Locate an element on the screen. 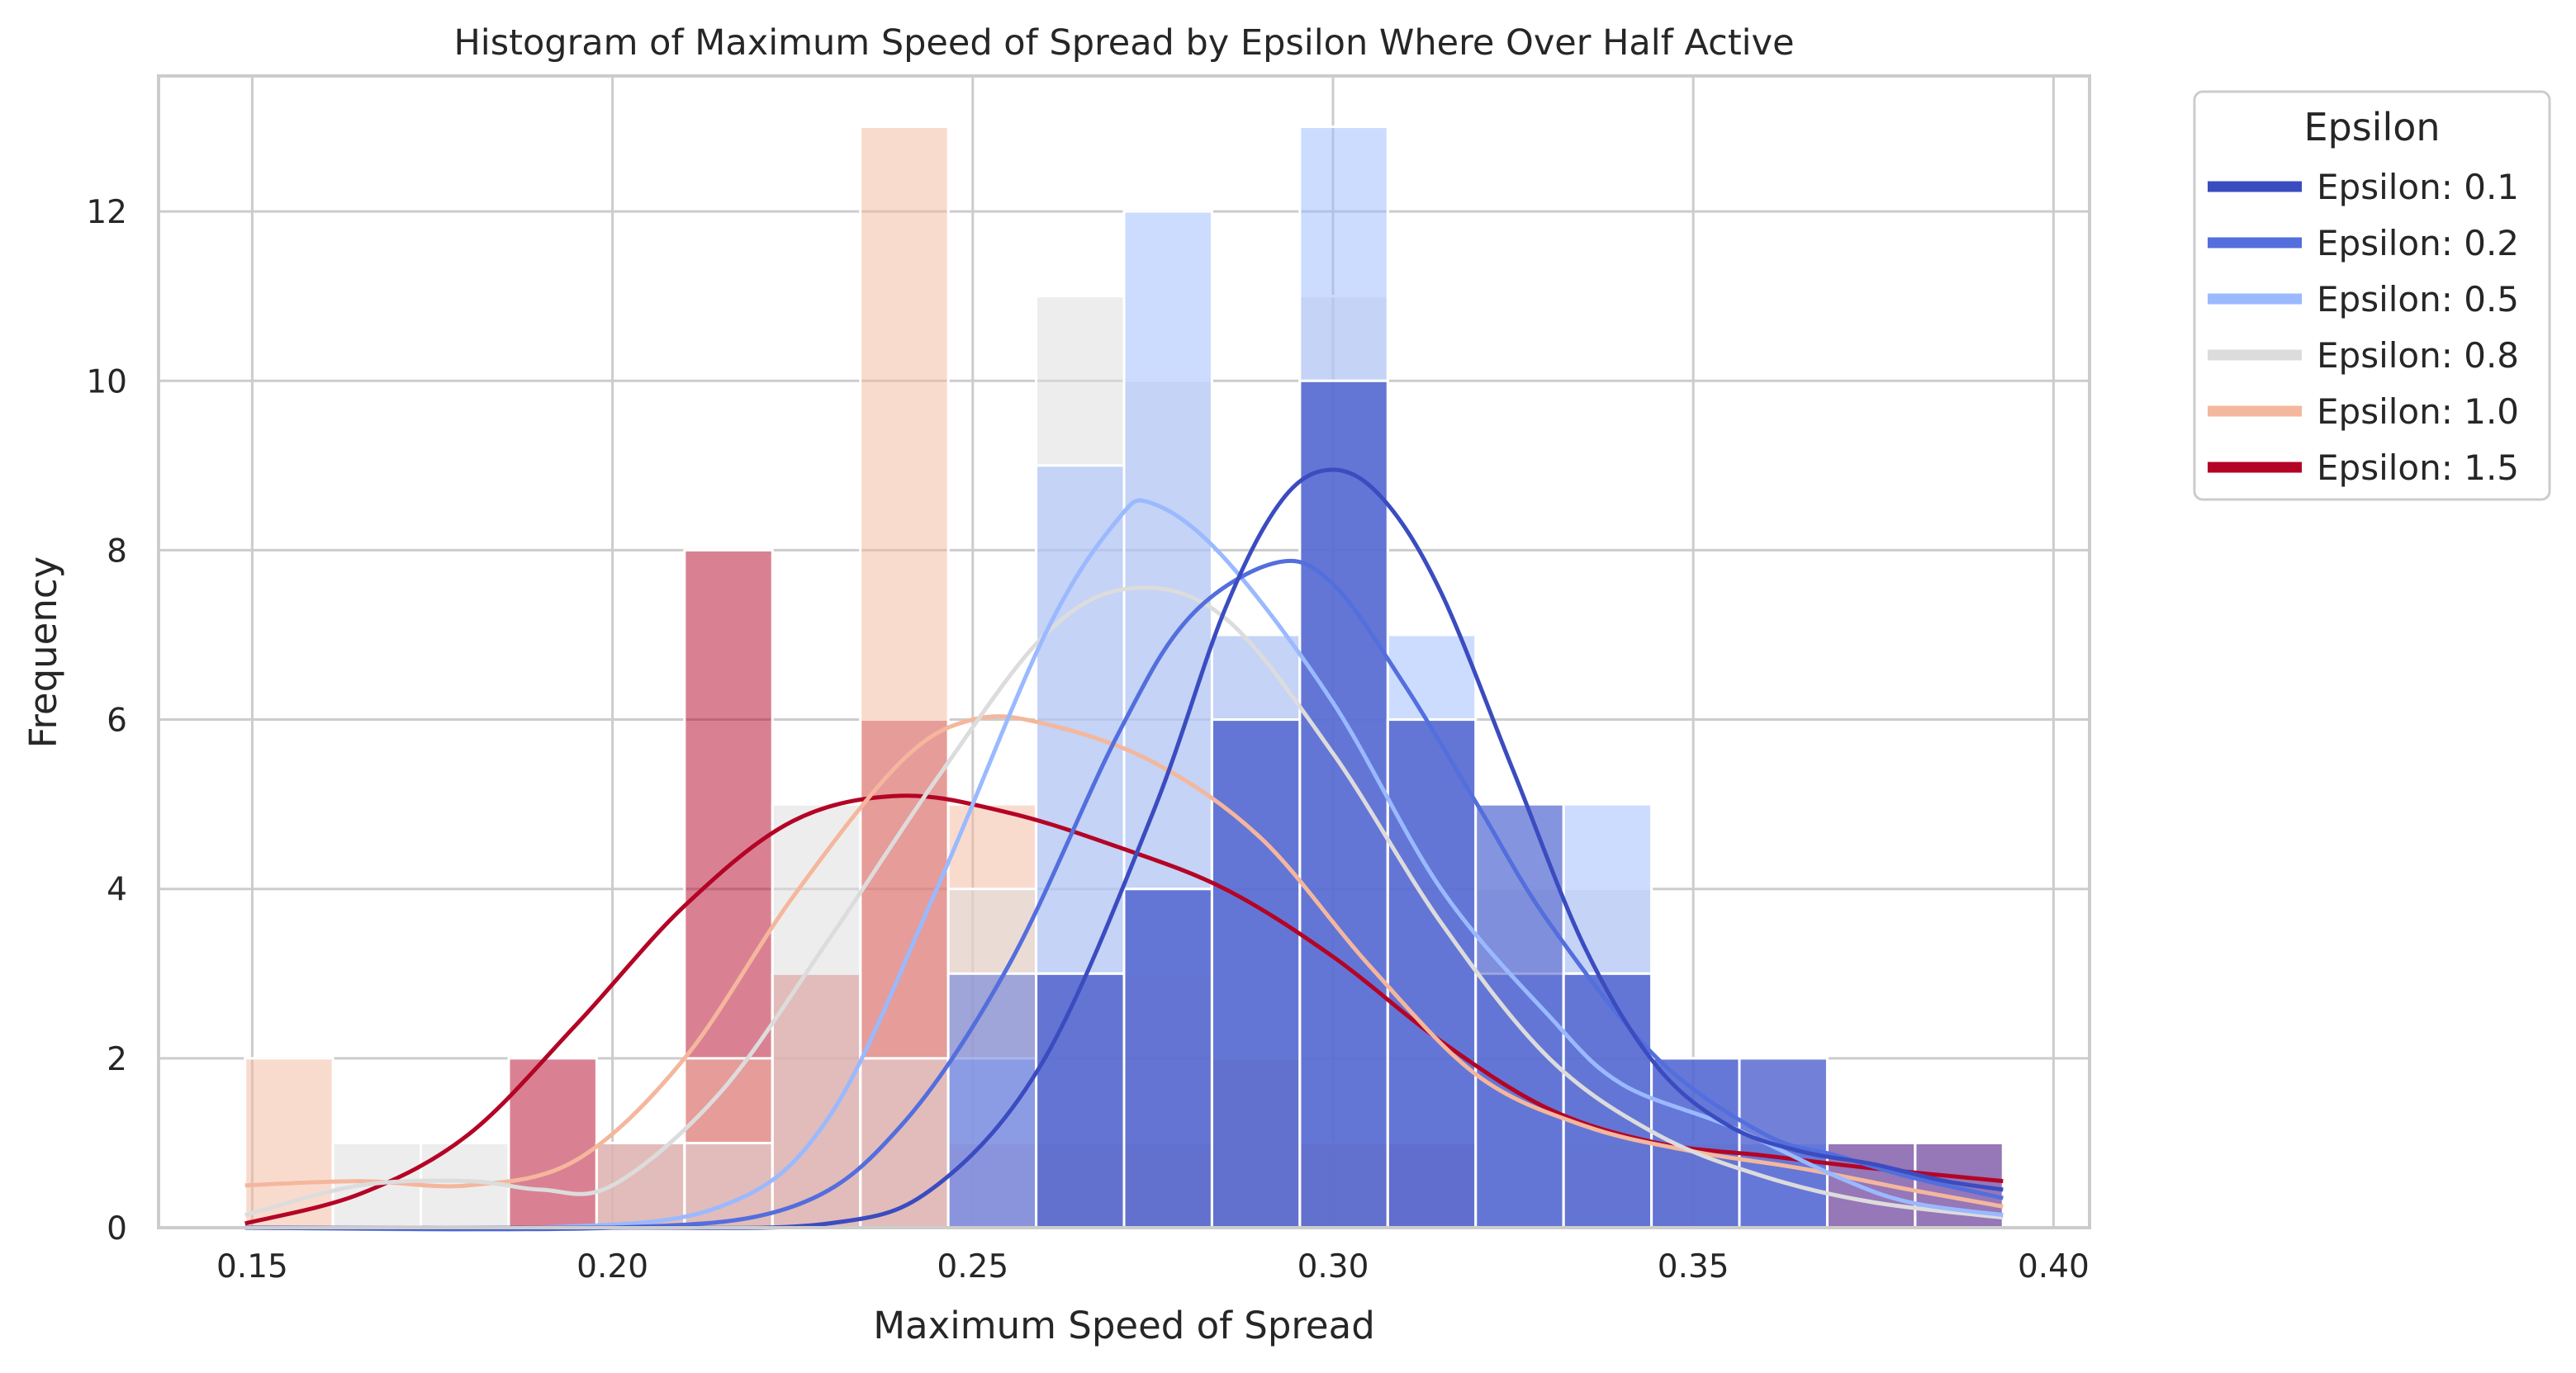 This screenshot has width=2576, height=1373. legend-label: Epsilon: 0.8 is located at coordinates (2418, 355).